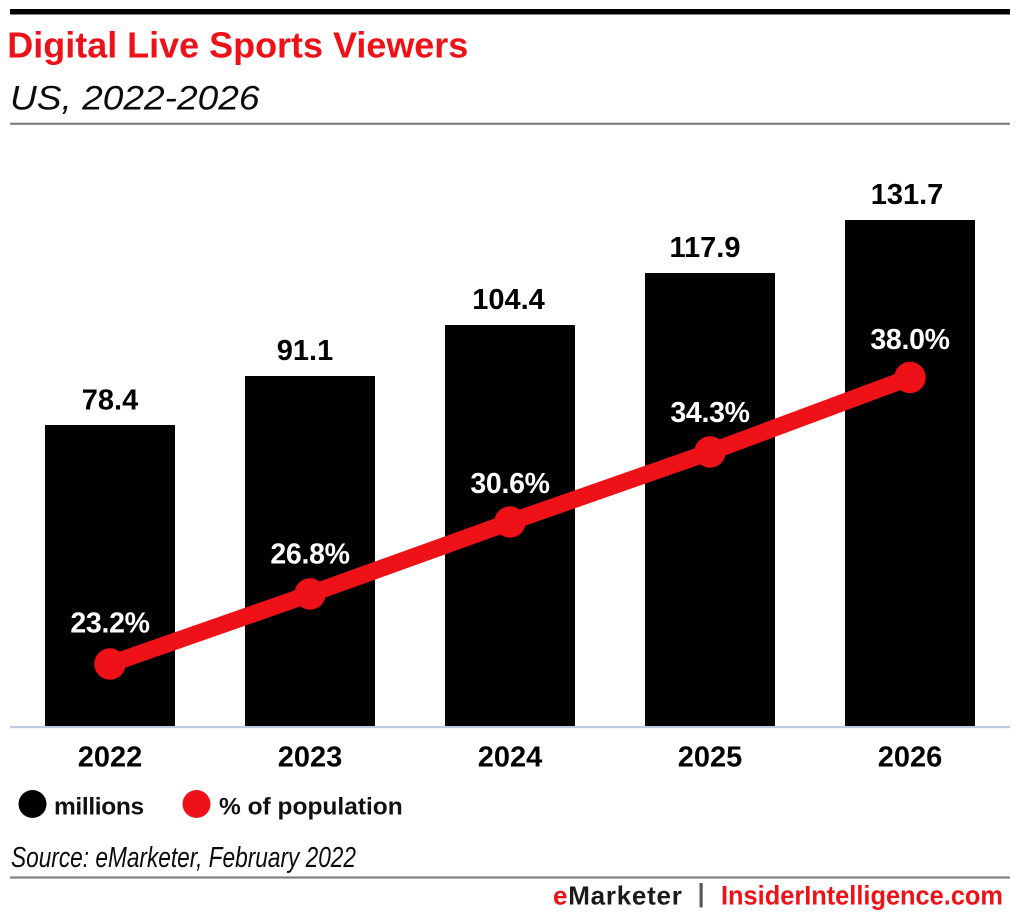 The height and width of the screenshot is (920, 1020). Describe the element at coordinates (618, 895) in the screenshot. I see `svg-text: eMarketer` at that location.